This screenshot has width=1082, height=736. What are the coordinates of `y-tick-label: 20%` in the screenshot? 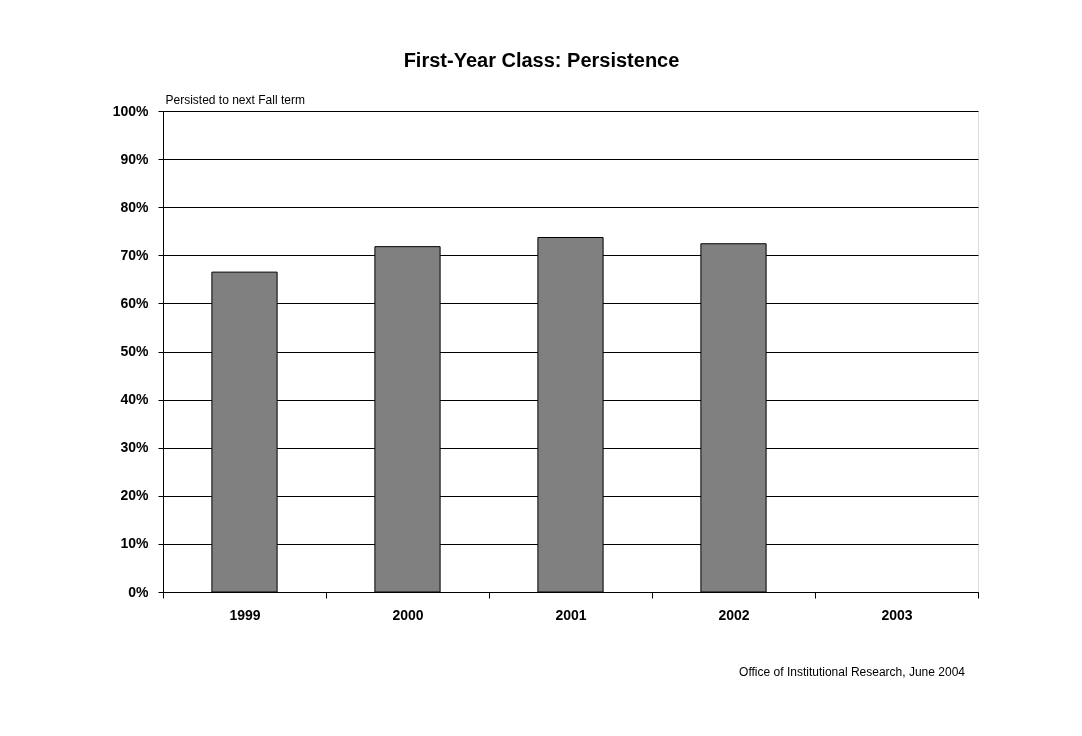 It's located at (135, 495).